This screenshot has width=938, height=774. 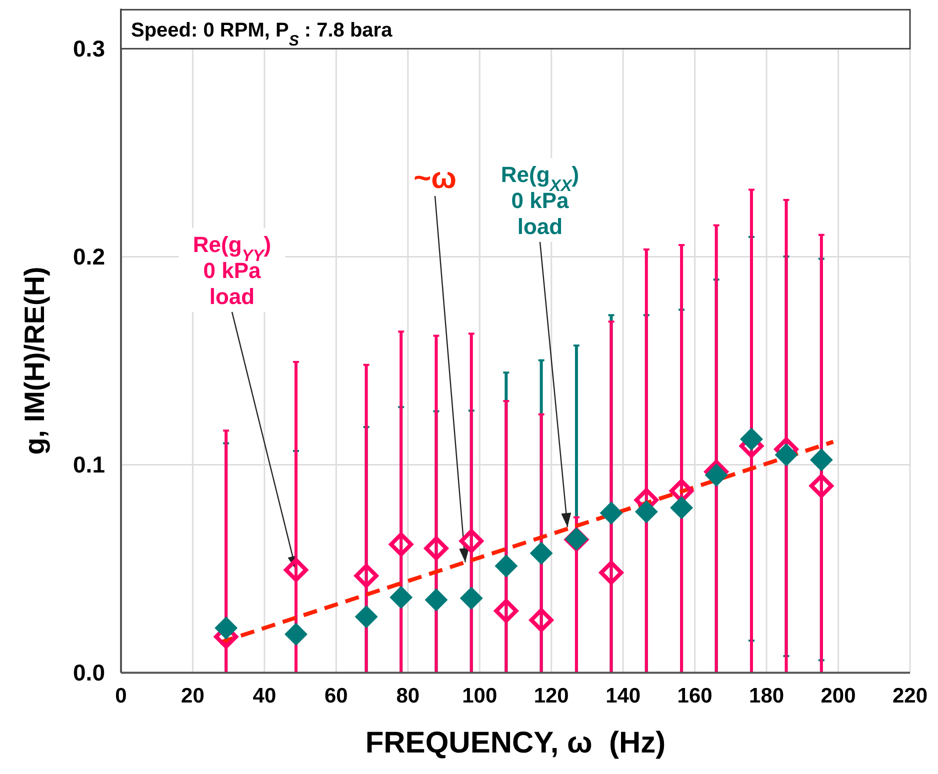 I want to click on y-tick-label: 0.0, so click(x=89, y=673).